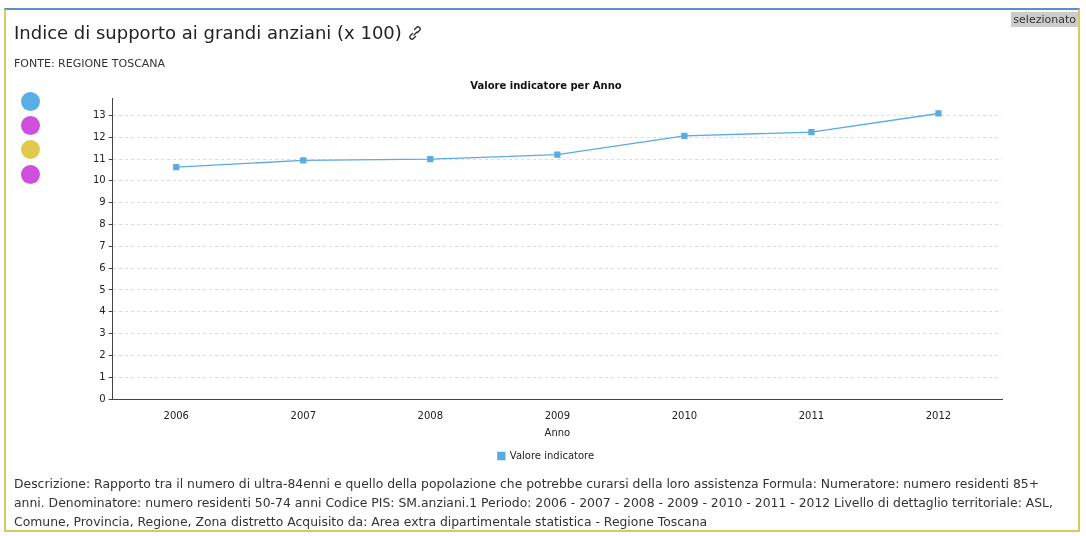  What do you see at coordinates (102, 333) in the screenshot?
I see `y-tick-label: 3` at bounding box center [102, 333].